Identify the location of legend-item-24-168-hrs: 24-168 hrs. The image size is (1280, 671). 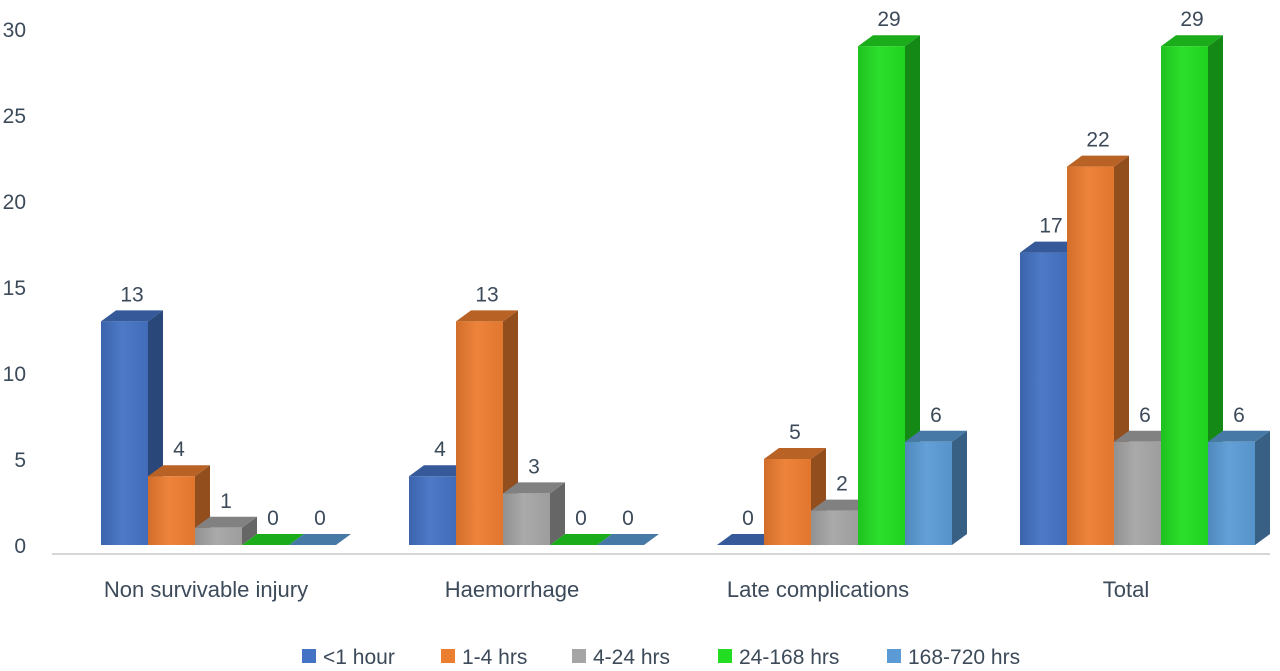
(778, 657).